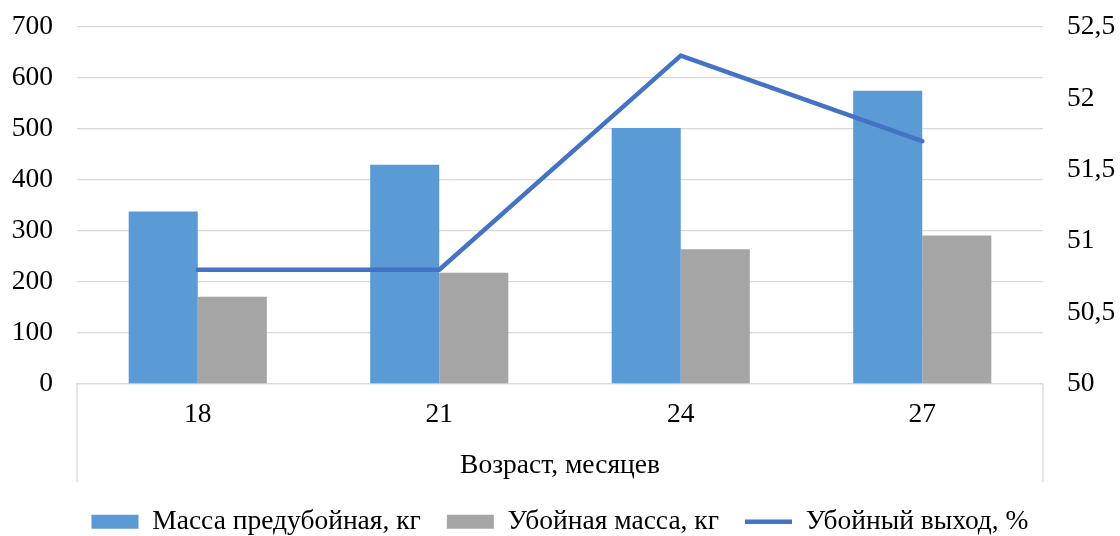  What do you see at coordinates (917, 519) in the screenshot?
I see `legend-label: Убойный выход, %` at bounding box center [917, 519].